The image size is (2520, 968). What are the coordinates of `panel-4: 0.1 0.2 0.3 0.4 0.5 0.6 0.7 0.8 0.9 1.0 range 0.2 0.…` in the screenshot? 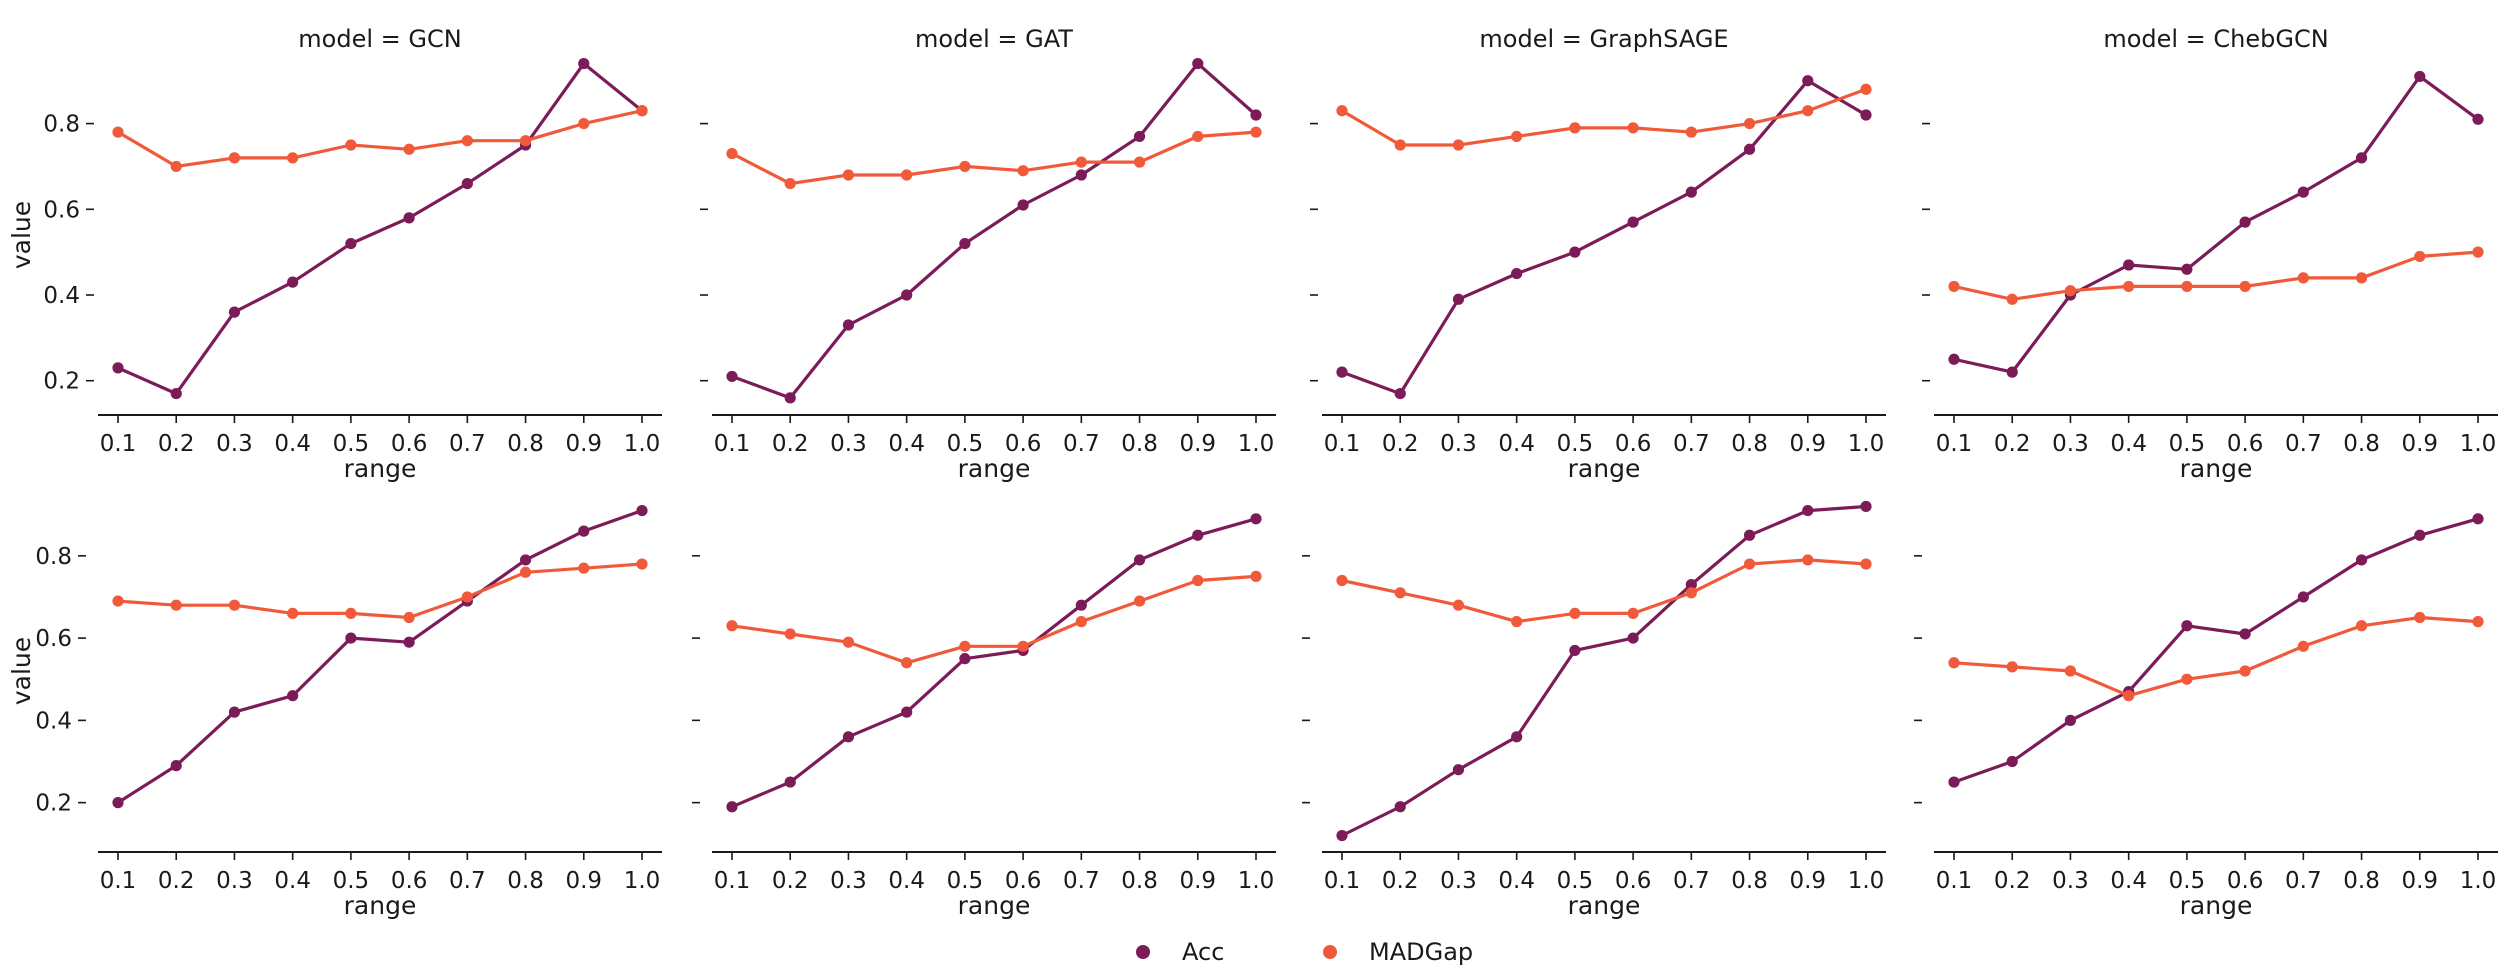 It's located at (334, 712).